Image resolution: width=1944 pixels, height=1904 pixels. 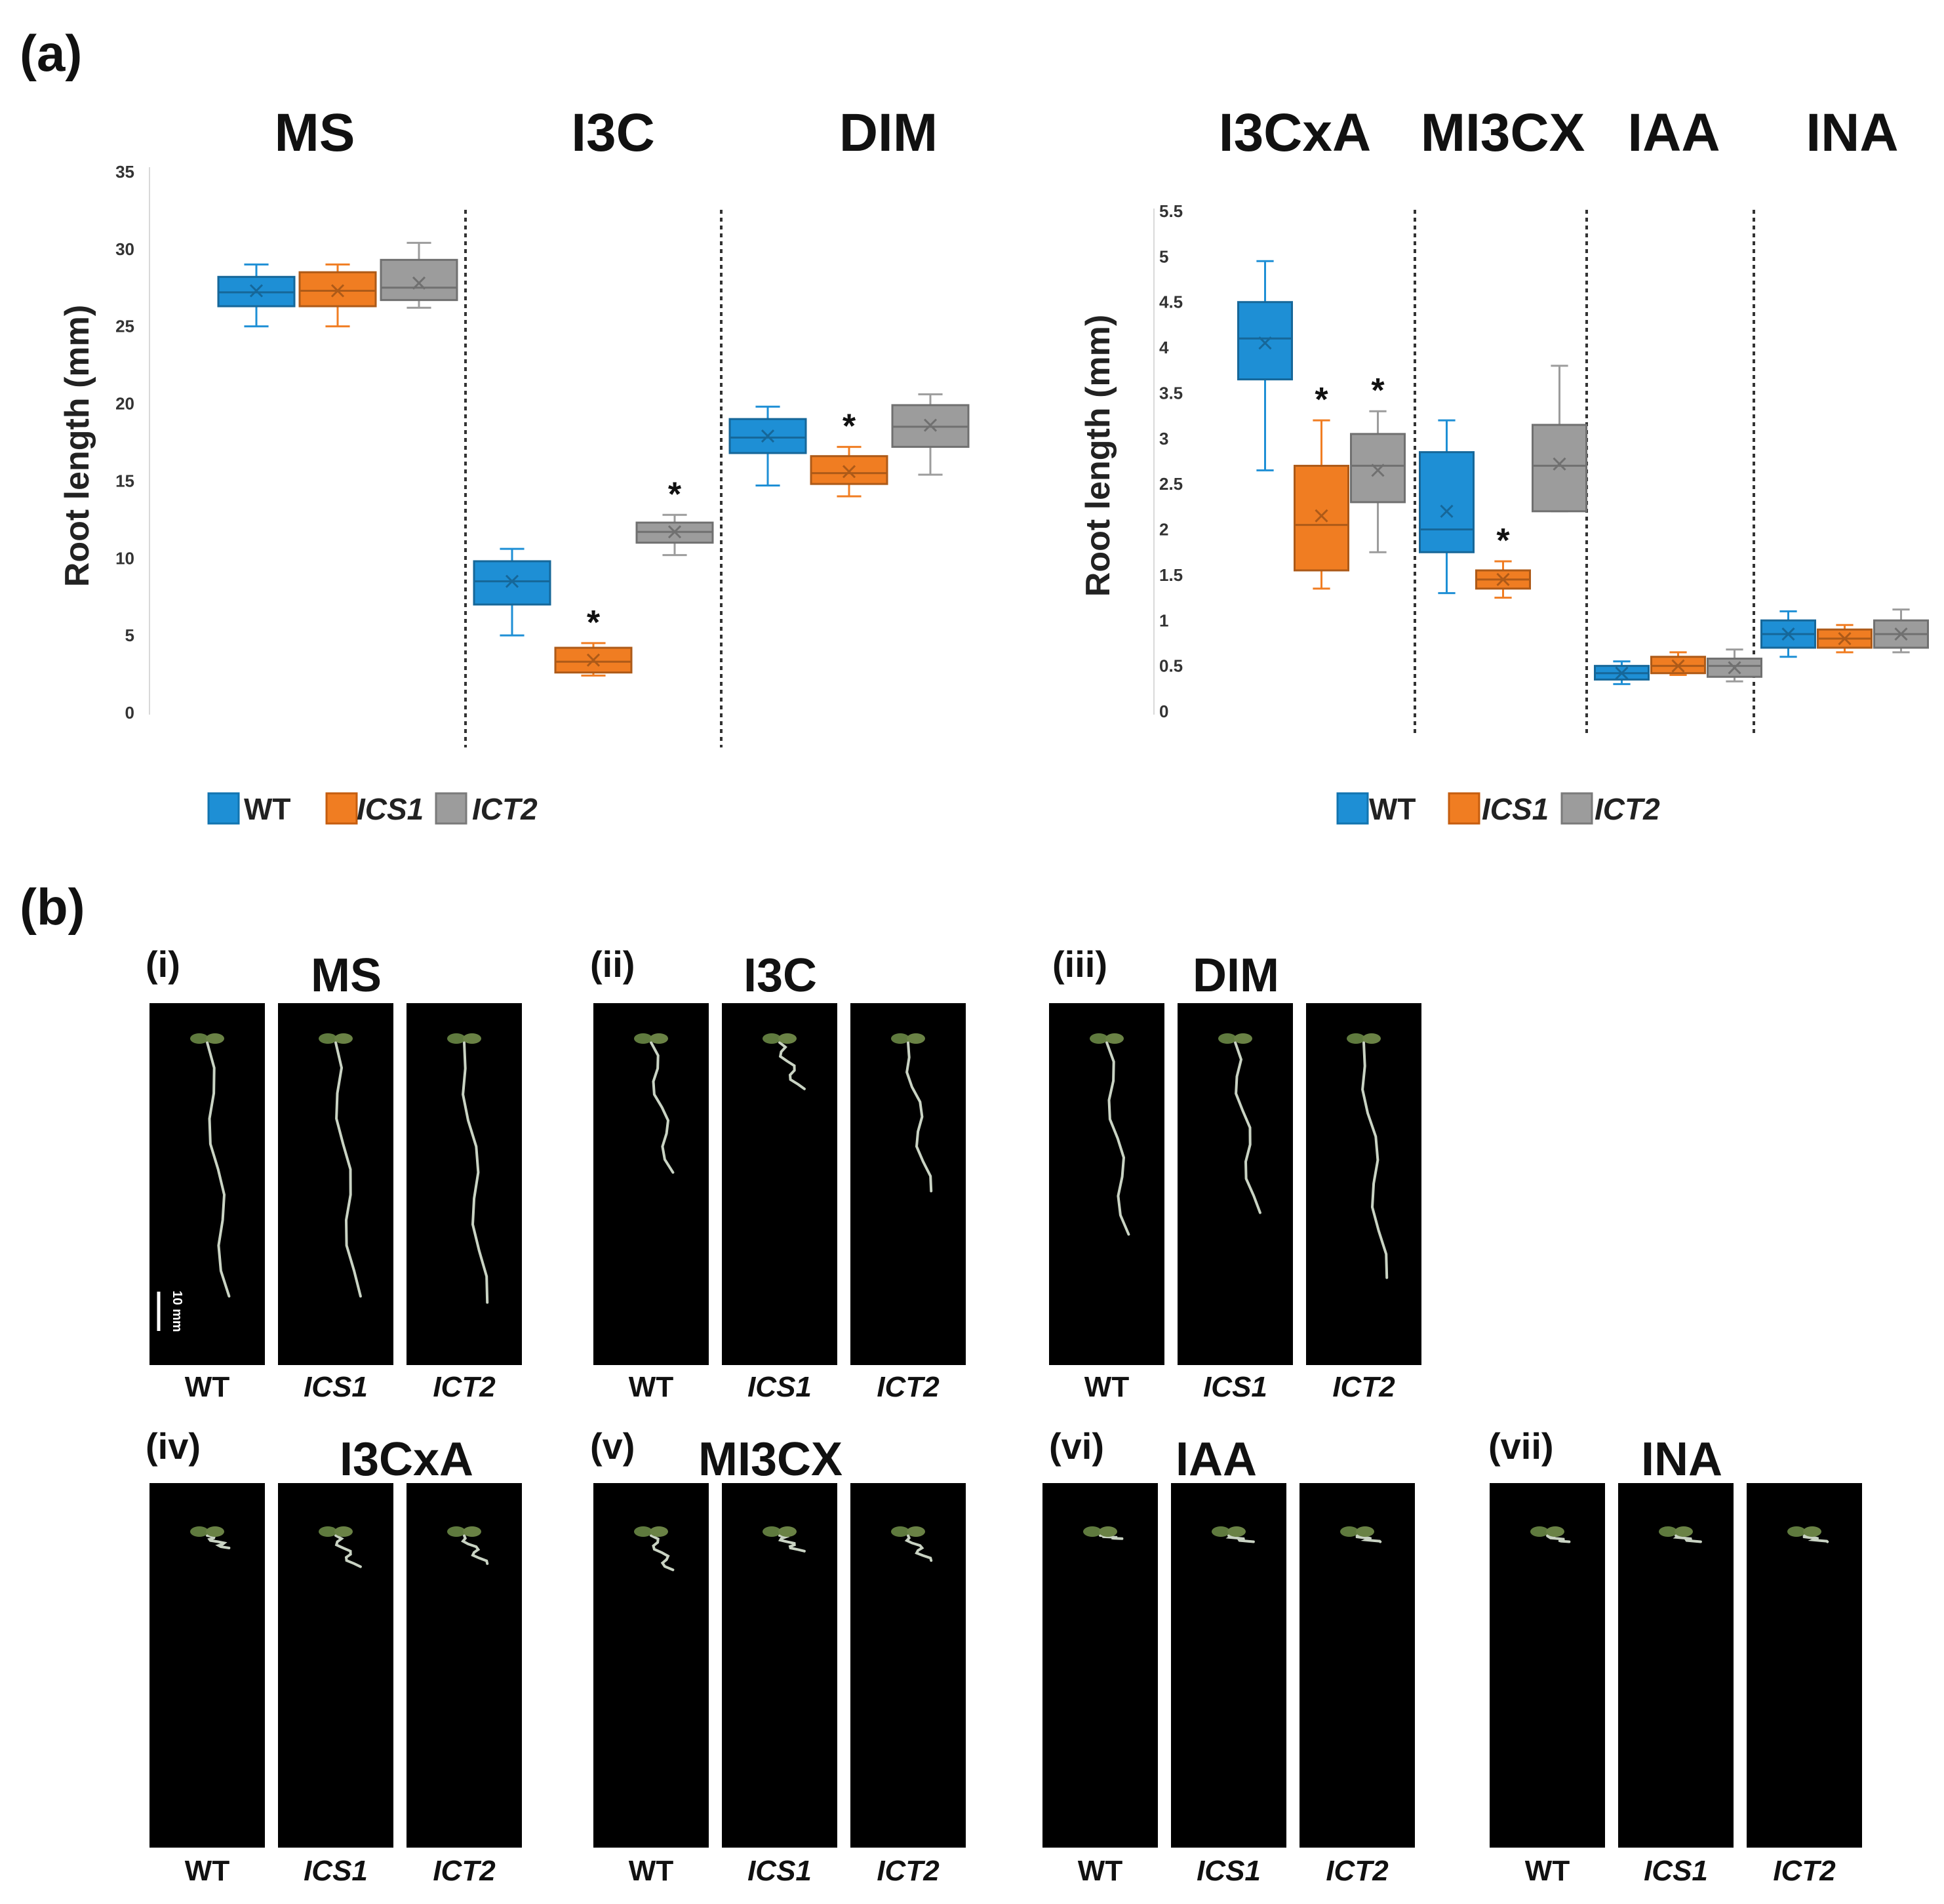 I want to click on legend-swatch-ict2, so click(x=451, y=808).